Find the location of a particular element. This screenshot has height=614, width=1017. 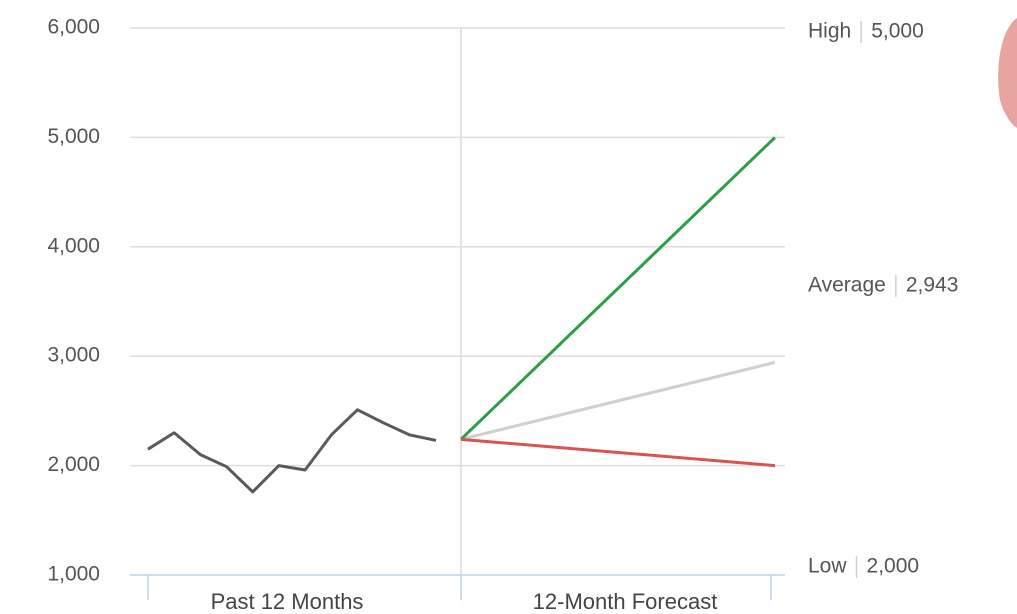

value-label: 2,000 is located at coordinates (893, 566).